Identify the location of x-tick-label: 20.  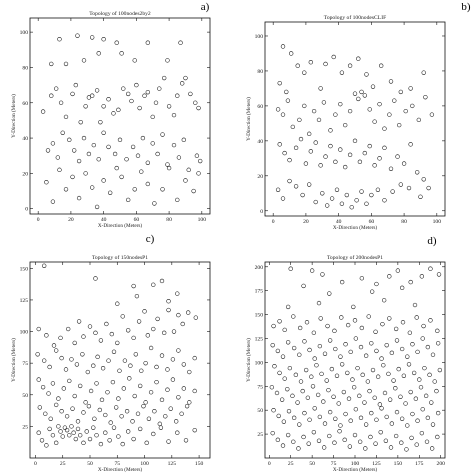
(71, 220).